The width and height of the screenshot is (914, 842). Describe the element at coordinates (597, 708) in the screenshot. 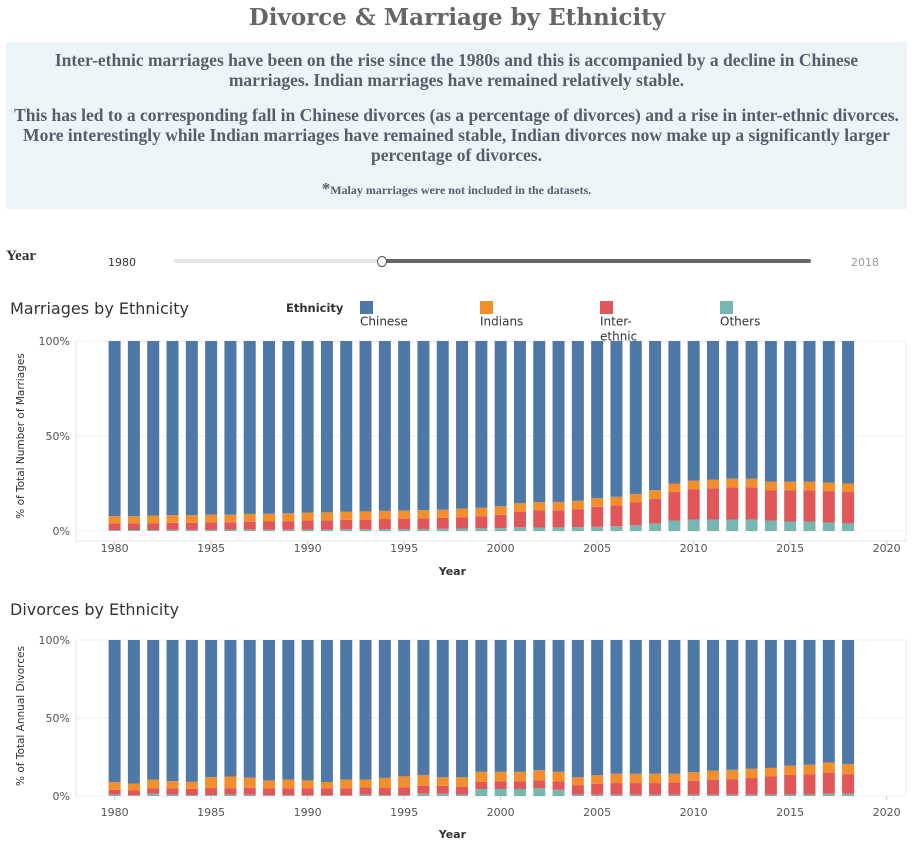

I see `bar-chinese-2005` at that location.